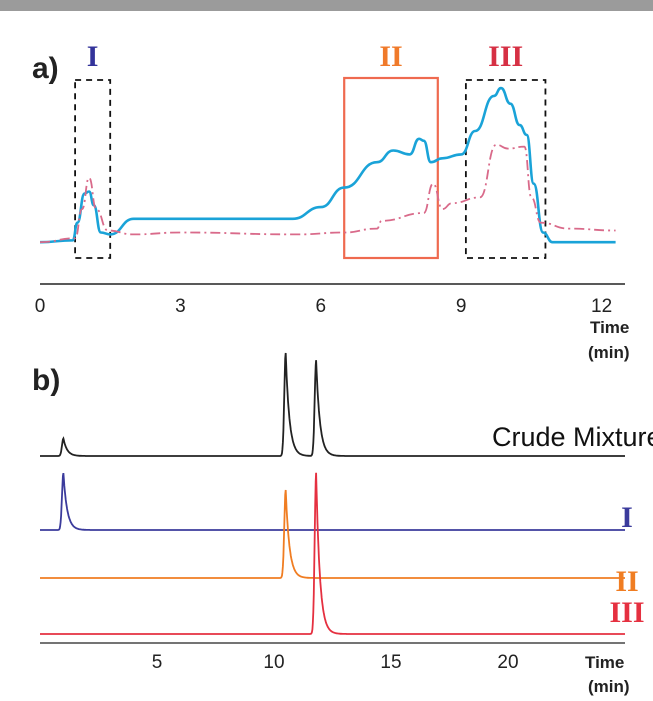 This screenshot has width=653, height=701. I want to click on x-axis-unit-b: (min), so click(609, 686).